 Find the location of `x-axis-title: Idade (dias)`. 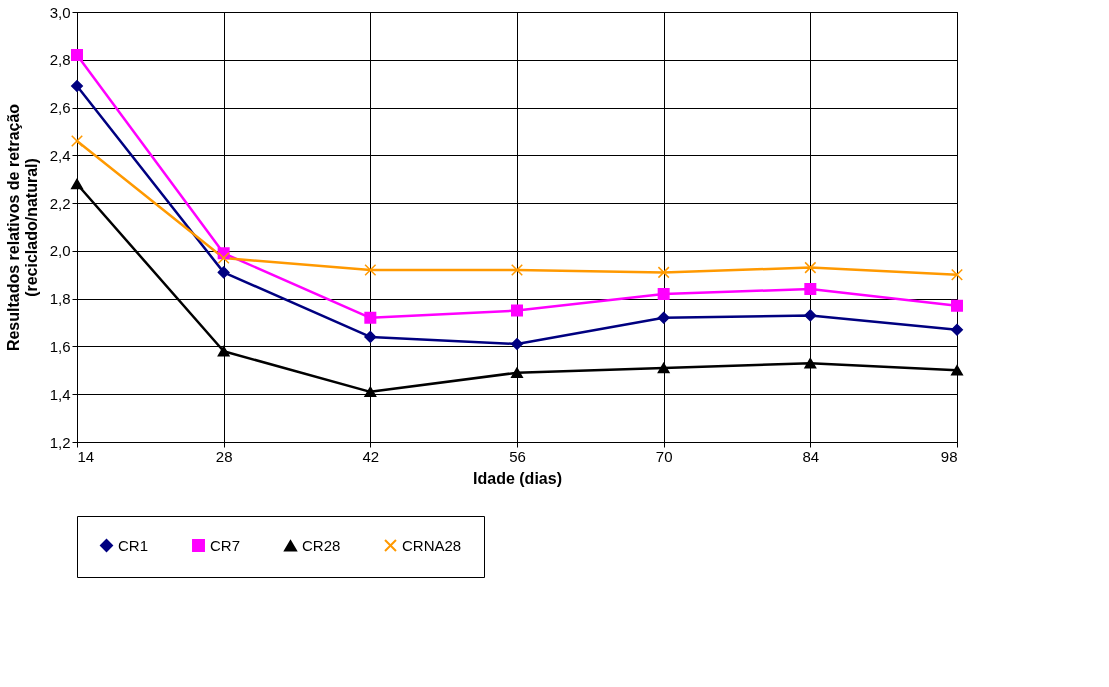

x-axis-title: Idade (dias) is located at coordinates (517, 478).